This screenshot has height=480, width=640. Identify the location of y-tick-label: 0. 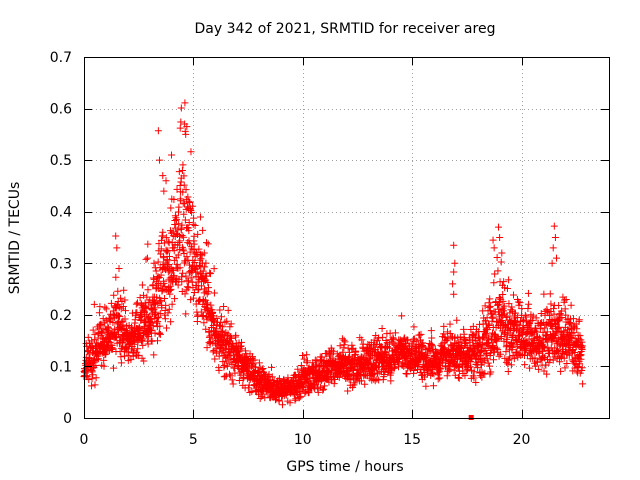
(67, 419).